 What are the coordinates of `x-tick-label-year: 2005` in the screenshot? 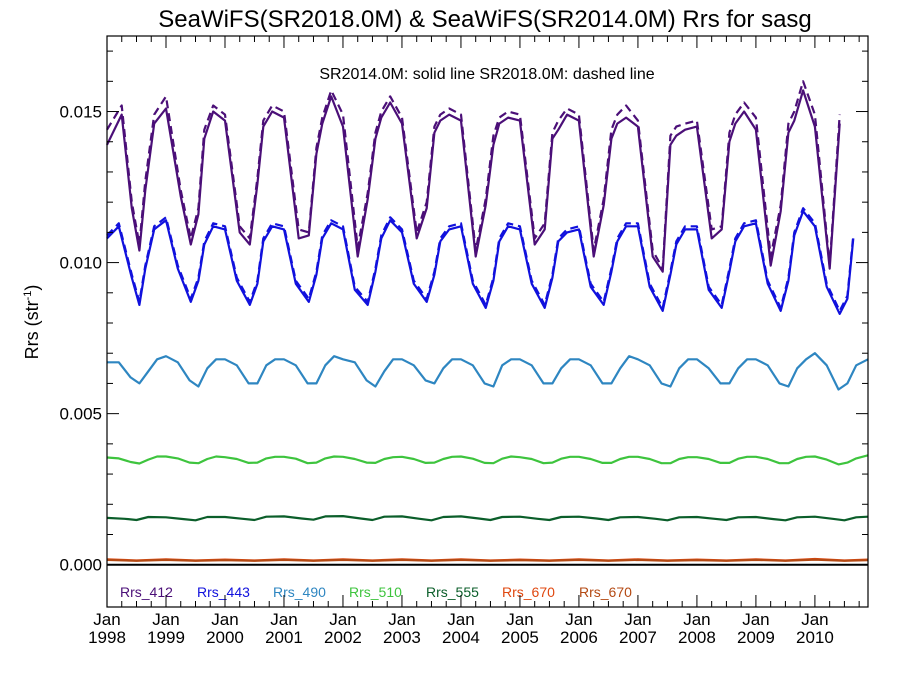 It's located at (520, 637).